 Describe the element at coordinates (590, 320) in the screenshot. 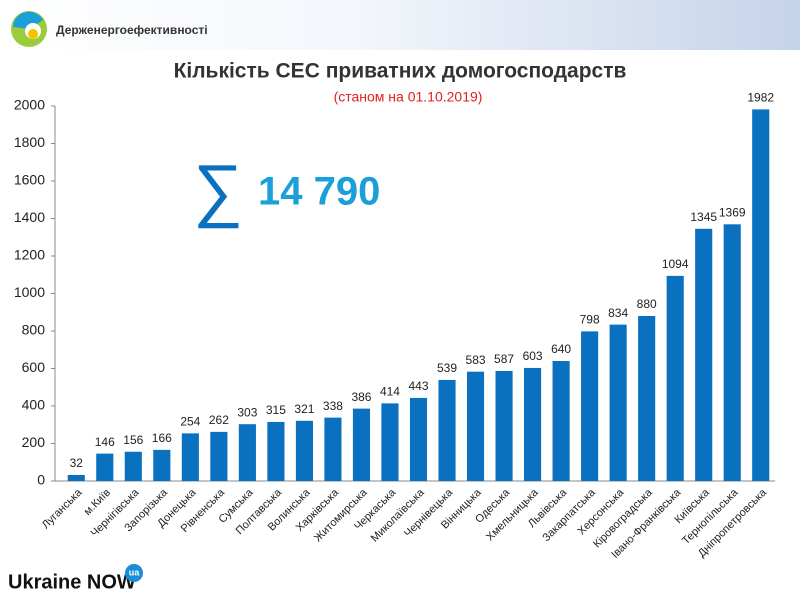

I see `value-label: 798` at that location.